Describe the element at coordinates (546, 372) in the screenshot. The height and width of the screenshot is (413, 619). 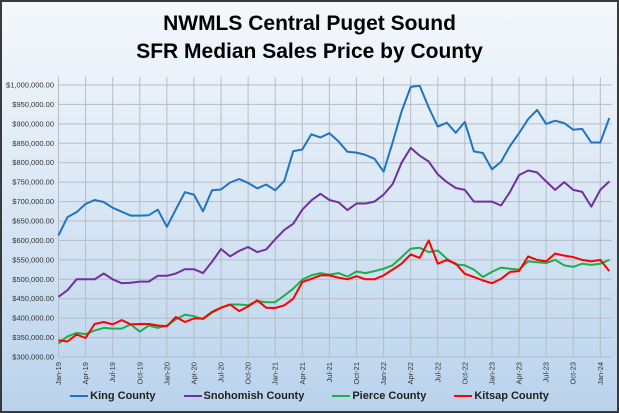
I see `x-tick-label: Jul-23` at that location.